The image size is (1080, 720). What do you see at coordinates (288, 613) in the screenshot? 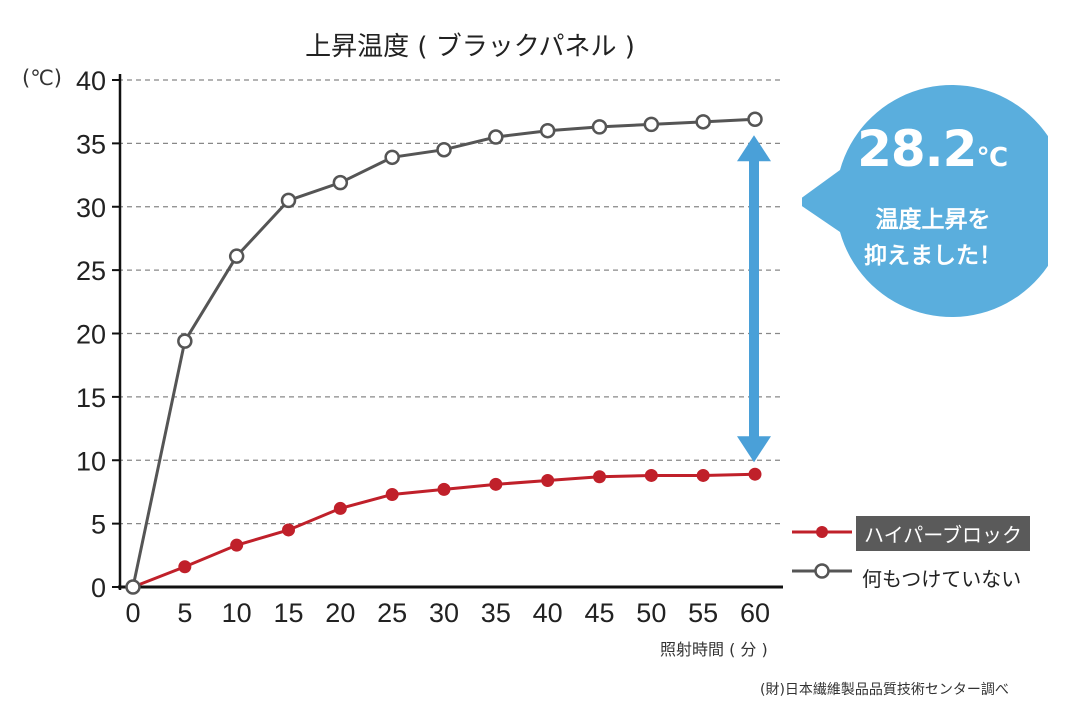
I see `x-tick-label: 15` at bounding box center [288, 613].